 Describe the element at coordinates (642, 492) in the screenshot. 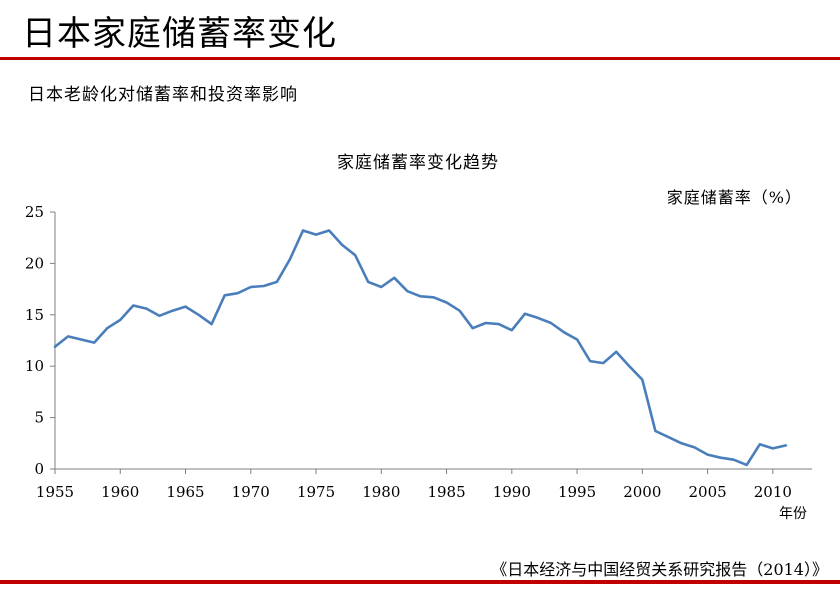

I see `x-tick-label: 2000` at that location.